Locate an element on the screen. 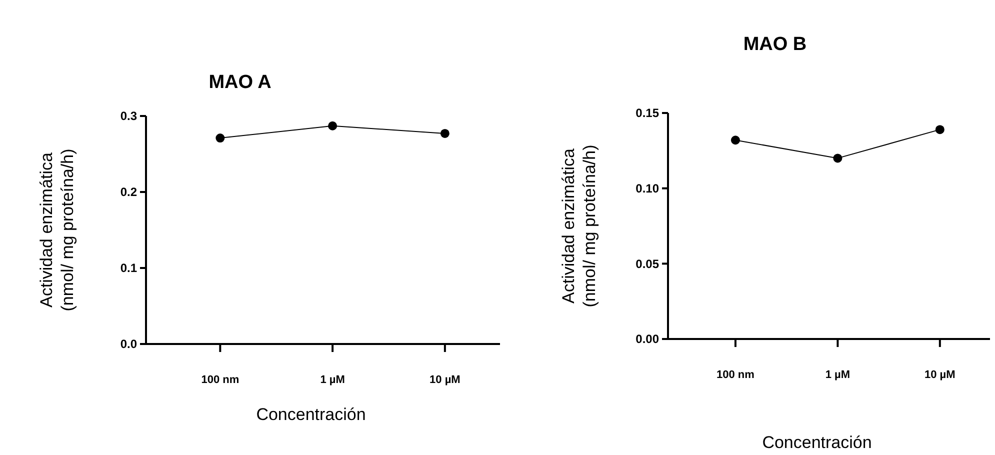 Image resolution: width=995 pixels, height=455 pixels. chart-title: MAO B is located at coordinates (775, 44).